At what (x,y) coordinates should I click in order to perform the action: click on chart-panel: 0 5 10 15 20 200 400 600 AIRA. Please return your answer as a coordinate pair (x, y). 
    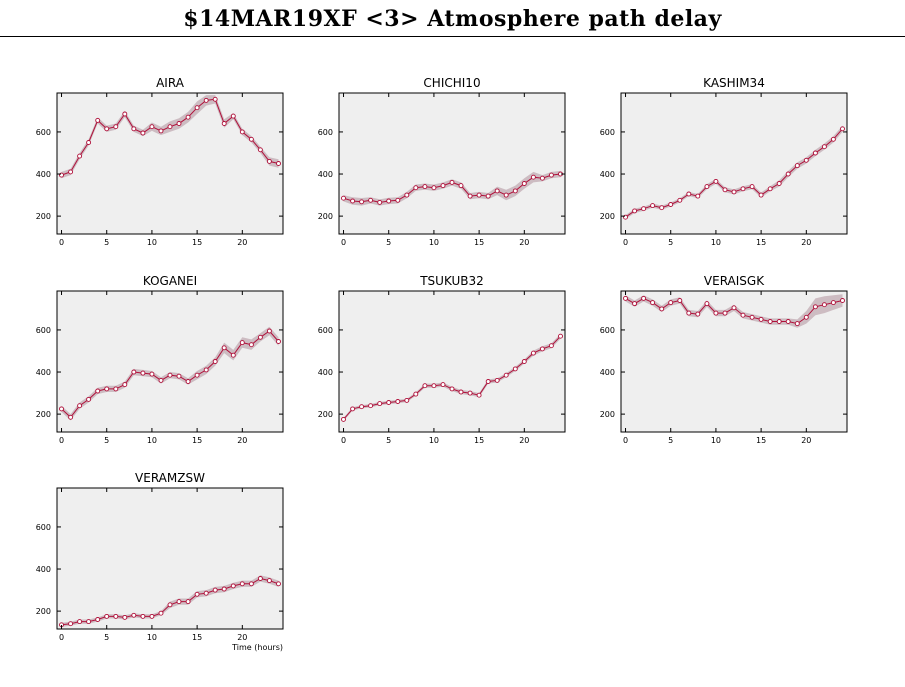
    Looking at the image, I should click on (160, 161).